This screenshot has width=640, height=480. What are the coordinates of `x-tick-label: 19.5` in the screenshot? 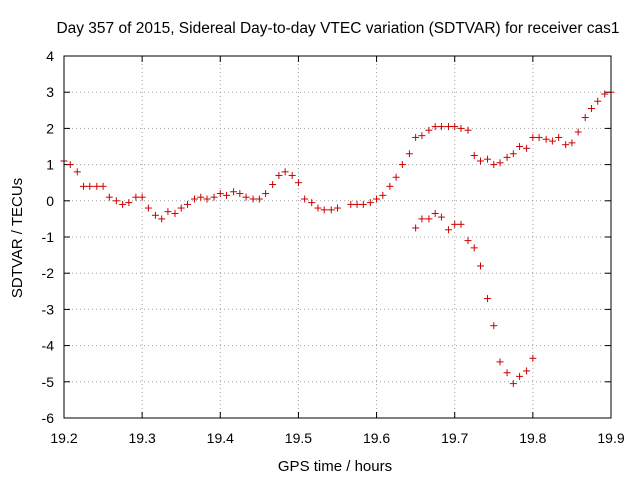 It's located at (298, 438).